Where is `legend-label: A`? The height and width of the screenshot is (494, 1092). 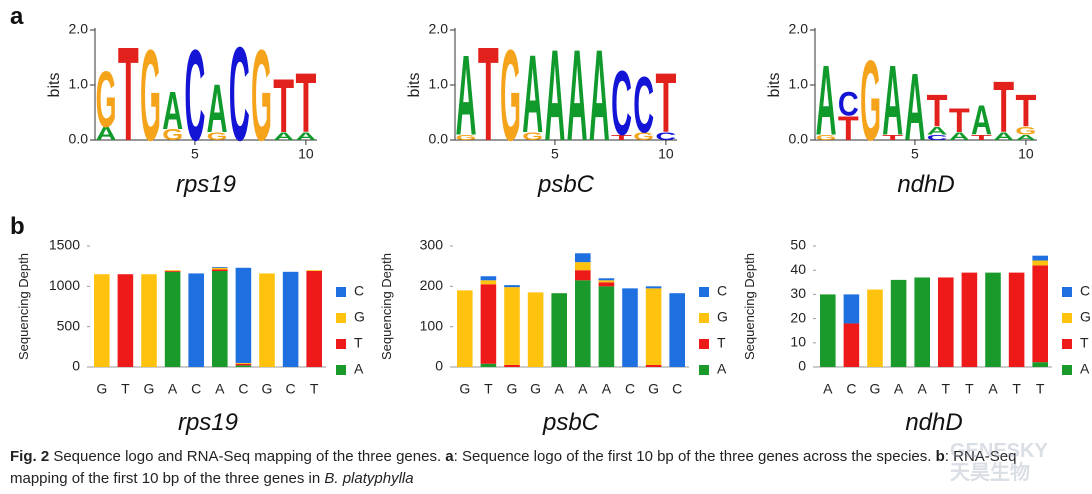
legend-label: A is located at coordinates (1085, 369).